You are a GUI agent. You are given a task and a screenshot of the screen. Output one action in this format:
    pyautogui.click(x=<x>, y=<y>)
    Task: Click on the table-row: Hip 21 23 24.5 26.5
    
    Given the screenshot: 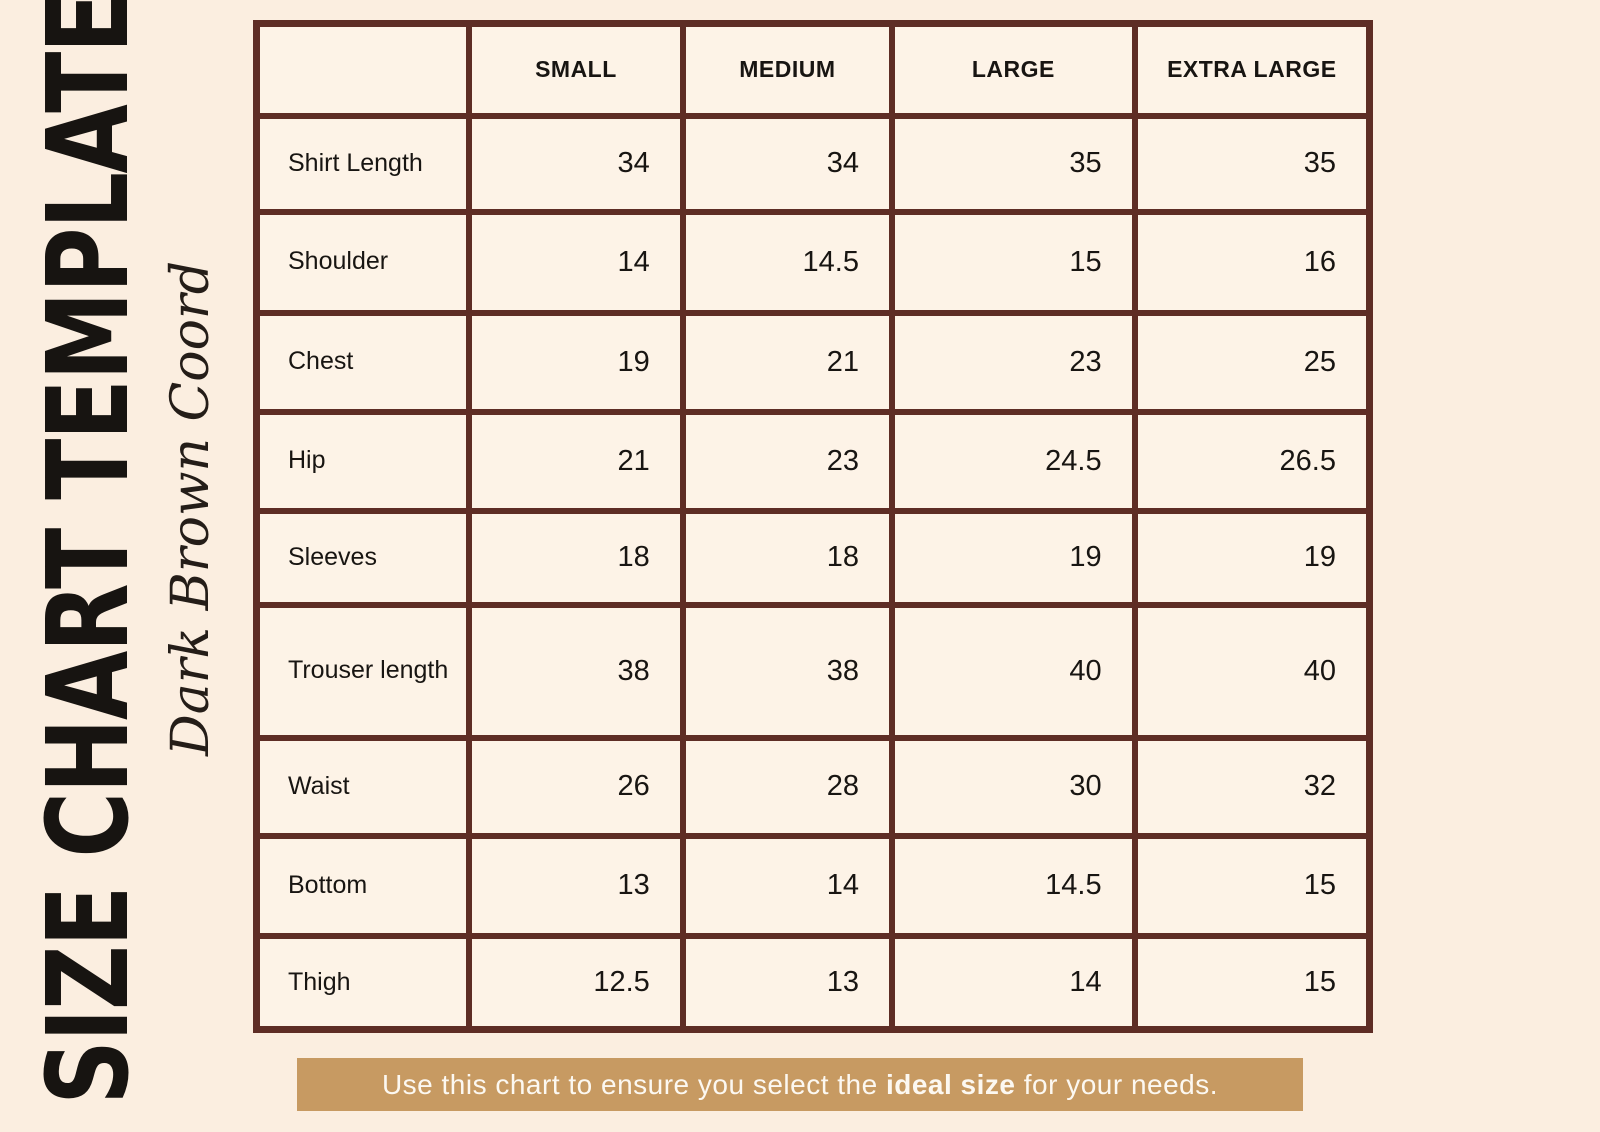 What is the action you would take?
    pyautogui.click(x=813, y=461)
    